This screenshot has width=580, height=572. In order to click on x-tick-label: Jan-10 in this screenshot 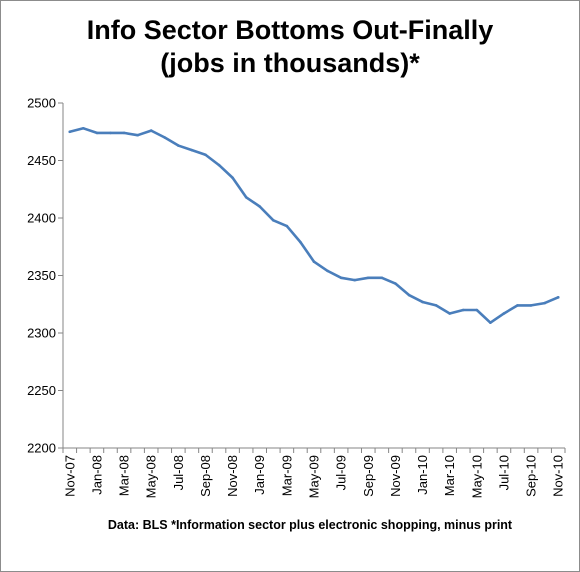, I will do `click(422, 475)`.